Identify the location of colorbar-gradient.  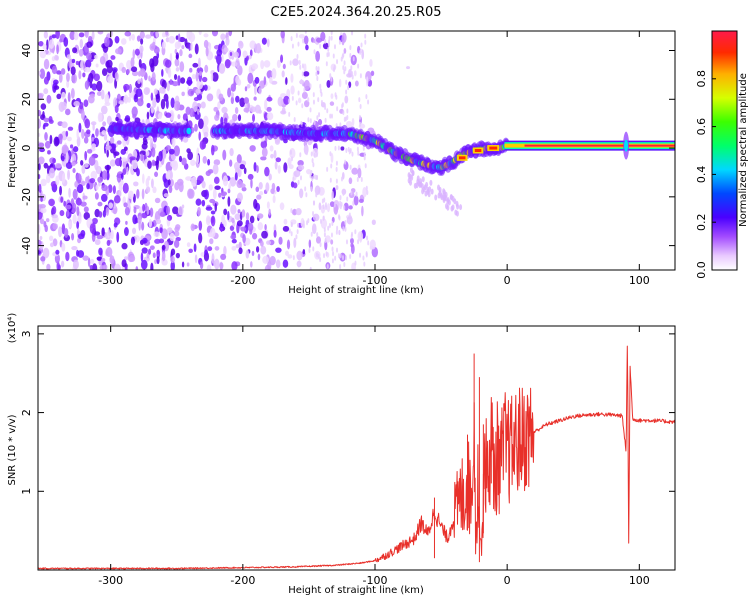
(724, 150).